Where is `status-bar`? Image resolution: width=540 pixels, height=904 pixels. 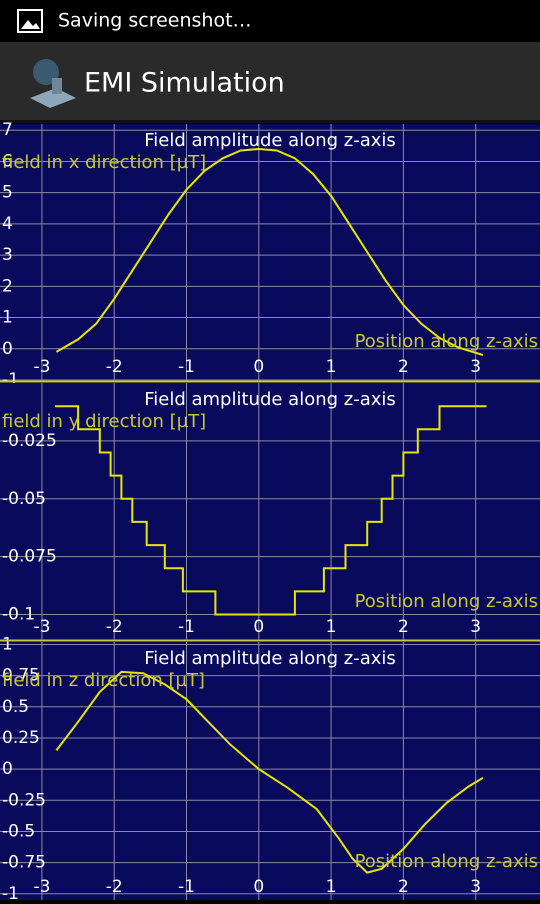
status-bar is located at coordinates (270, 21).